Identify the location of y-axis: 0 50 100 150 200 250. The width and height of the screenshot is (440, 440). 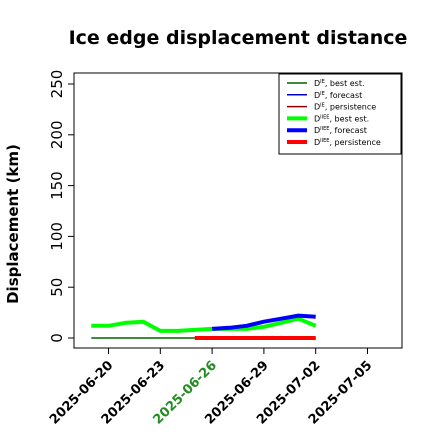
(61, 206).